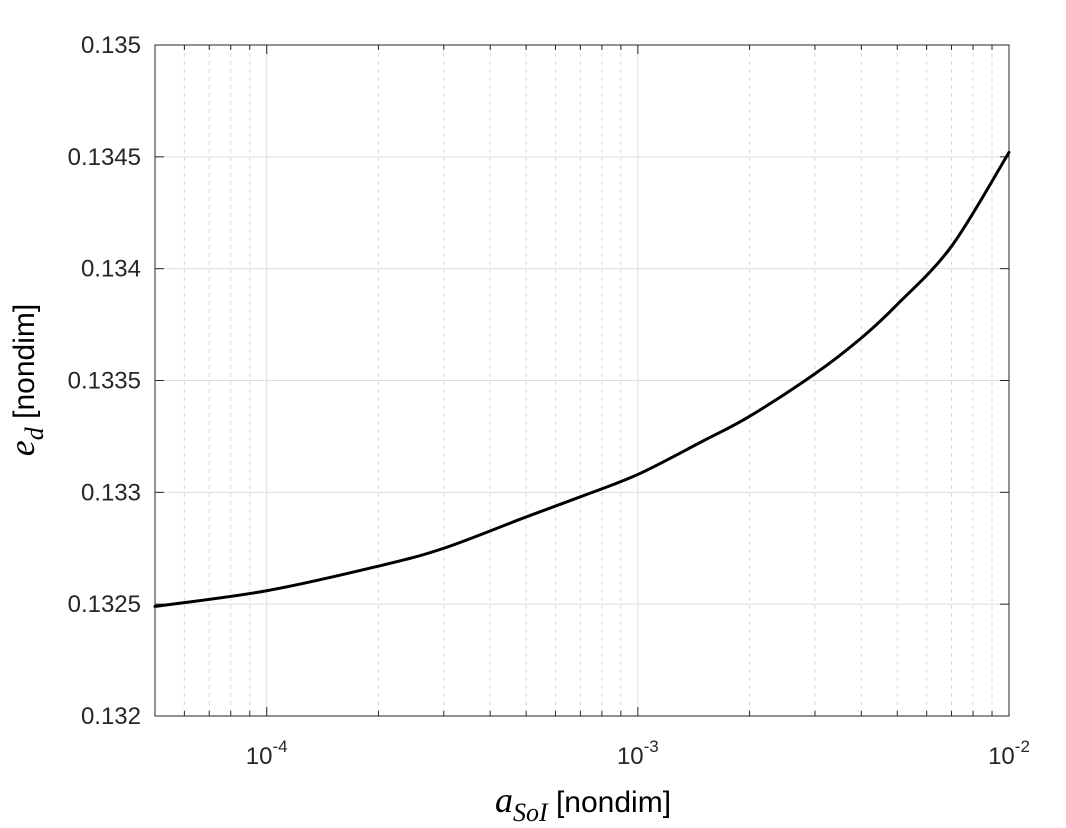  Describe the element at coordinates (111, 45) in the screenshot. I see `y-tick-label: 0.135` at that location.